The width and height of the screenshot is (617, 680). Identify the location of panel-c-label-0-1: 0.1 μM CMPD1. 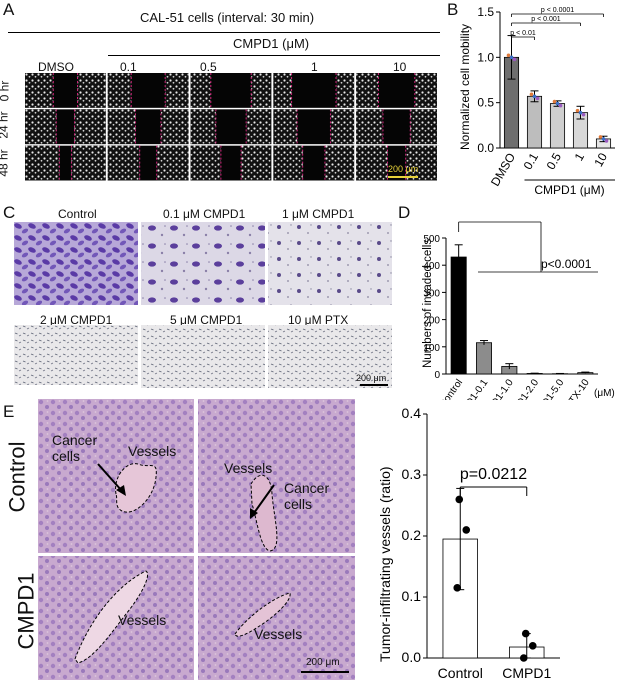
(204, 214).